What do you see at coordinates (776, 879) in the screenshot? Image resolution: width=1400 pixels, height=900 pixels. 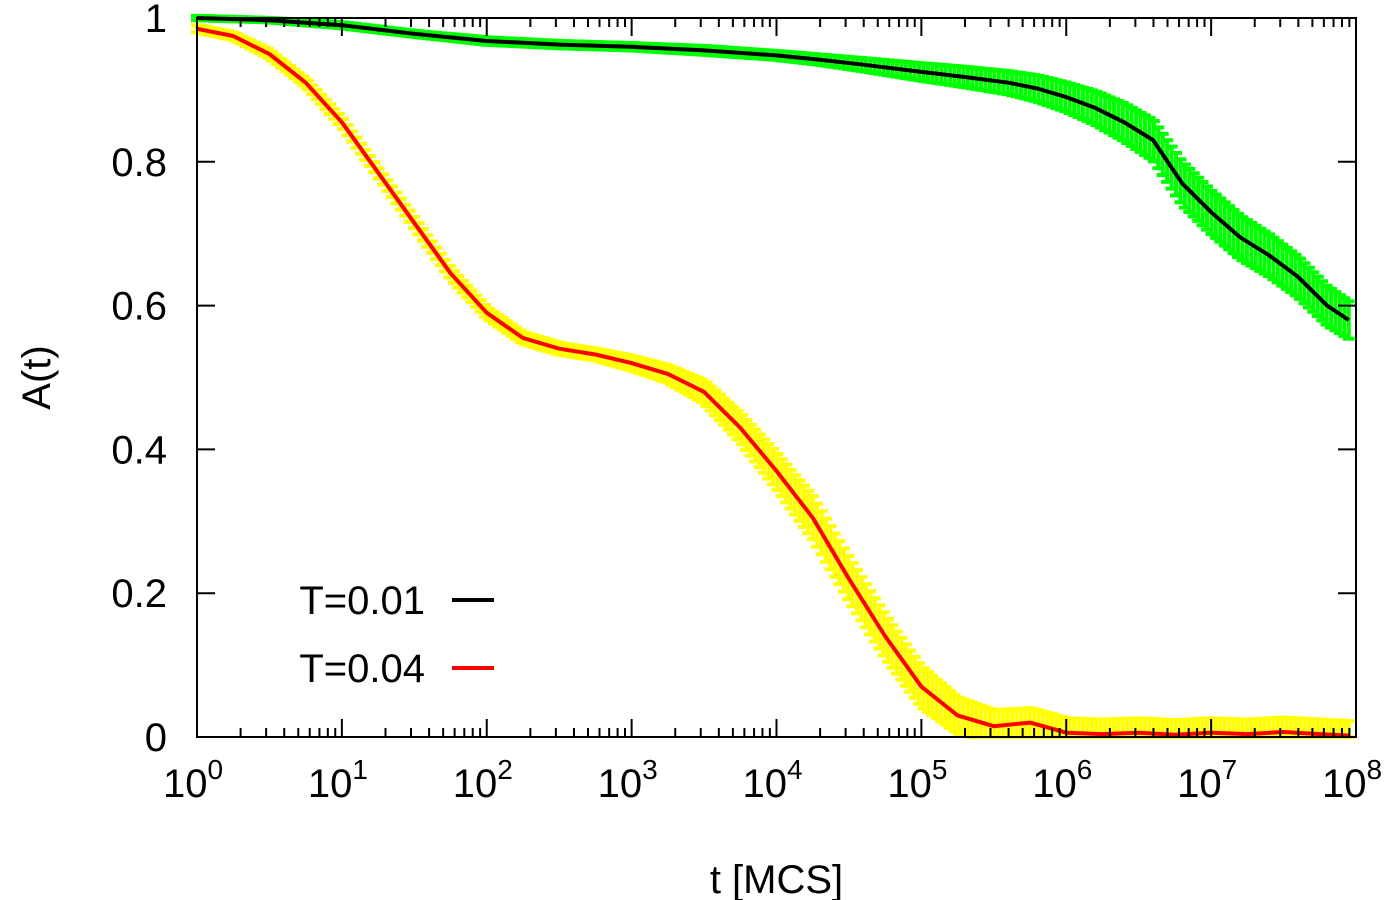 I see `x-axis-label: t [MCS]` at bounding box center [776, 879].